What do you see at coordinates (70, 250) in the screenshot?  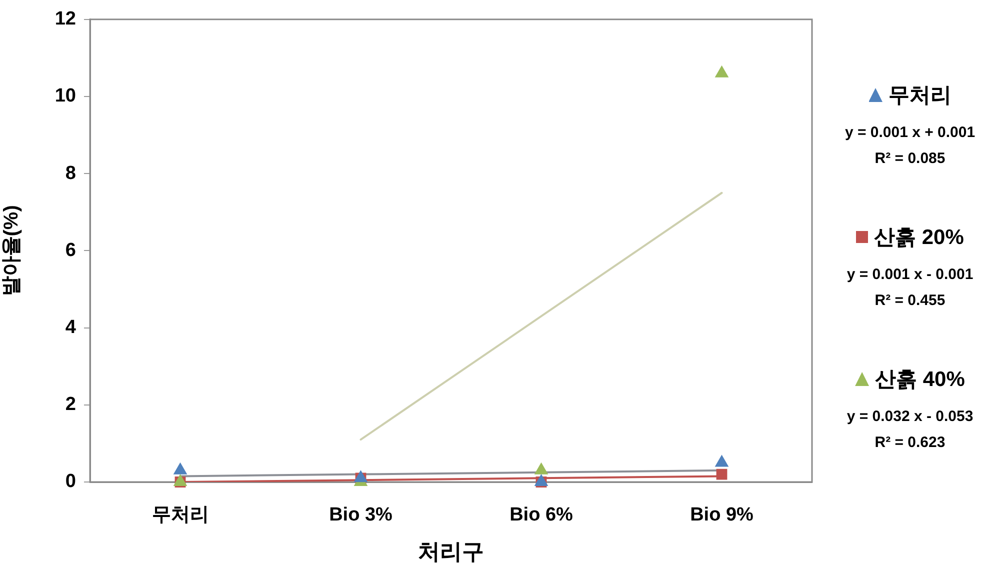 I see `y-tick-label: 6` at bounding box center [70, 250].